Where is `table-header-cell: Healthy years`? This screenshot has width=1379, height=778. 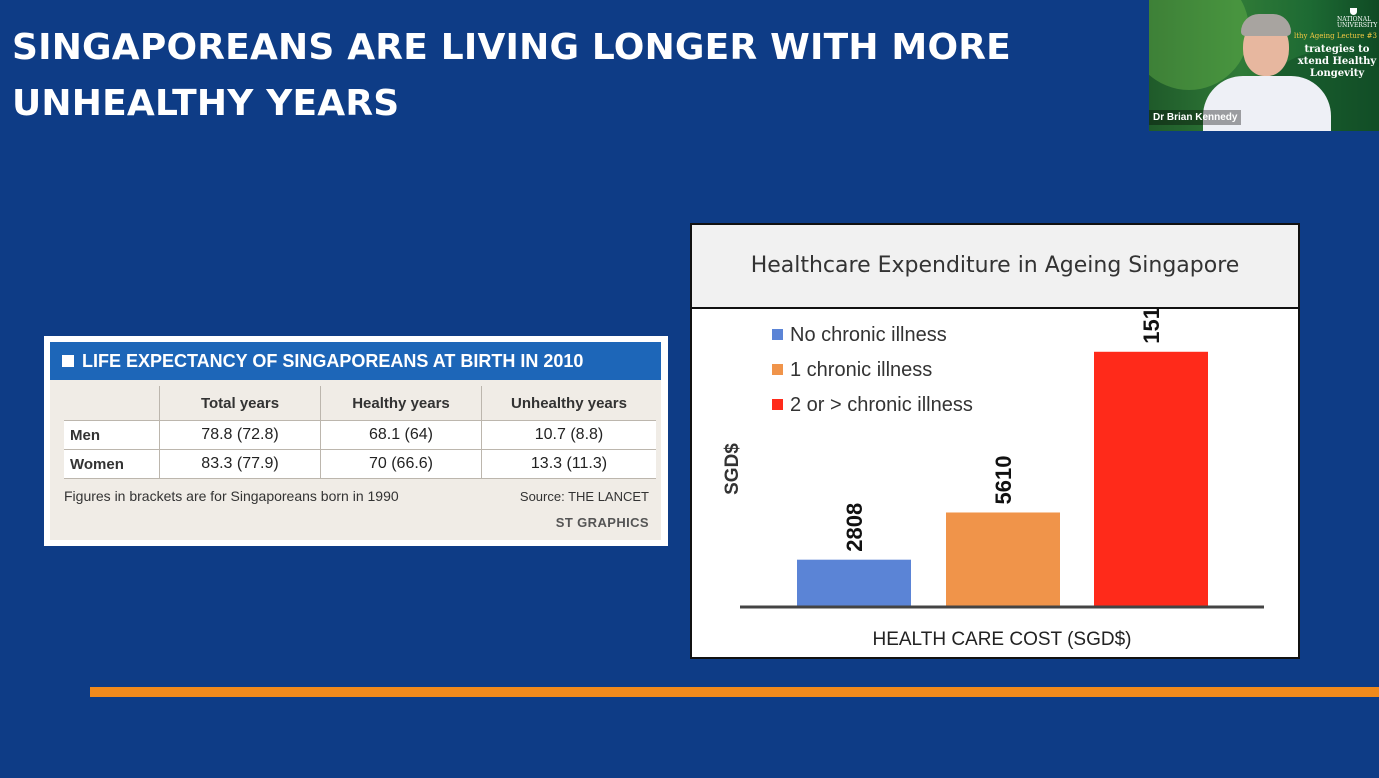
table-header-cell: Healthy years is located at coordinates (401, 403).